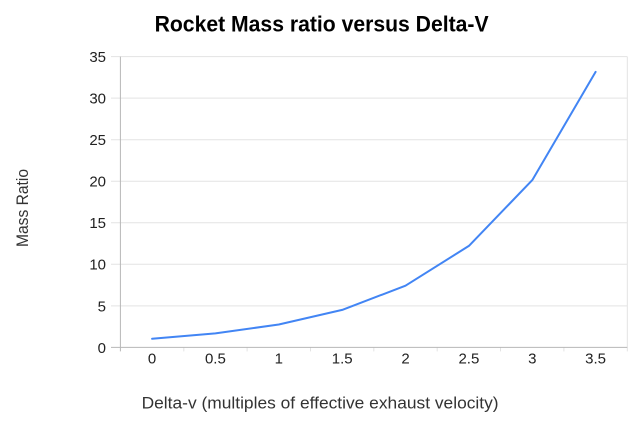  What do you see at coordinates (405, 359) in the screenshot?
I see `svg-text: 2` at bounding box center [405, 359].